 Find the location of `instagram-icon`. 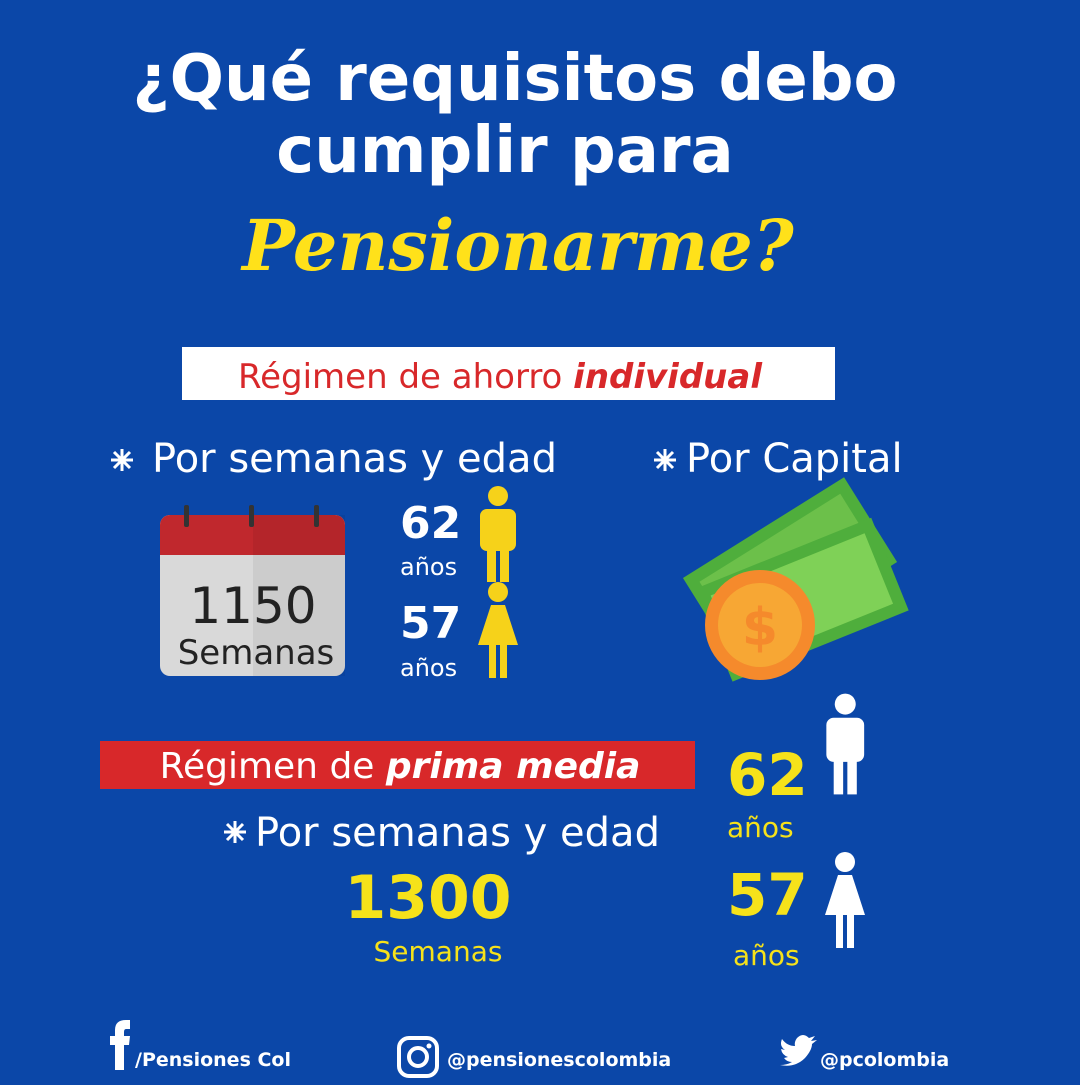

instagram-icon is located at coordinates (418, 1057).